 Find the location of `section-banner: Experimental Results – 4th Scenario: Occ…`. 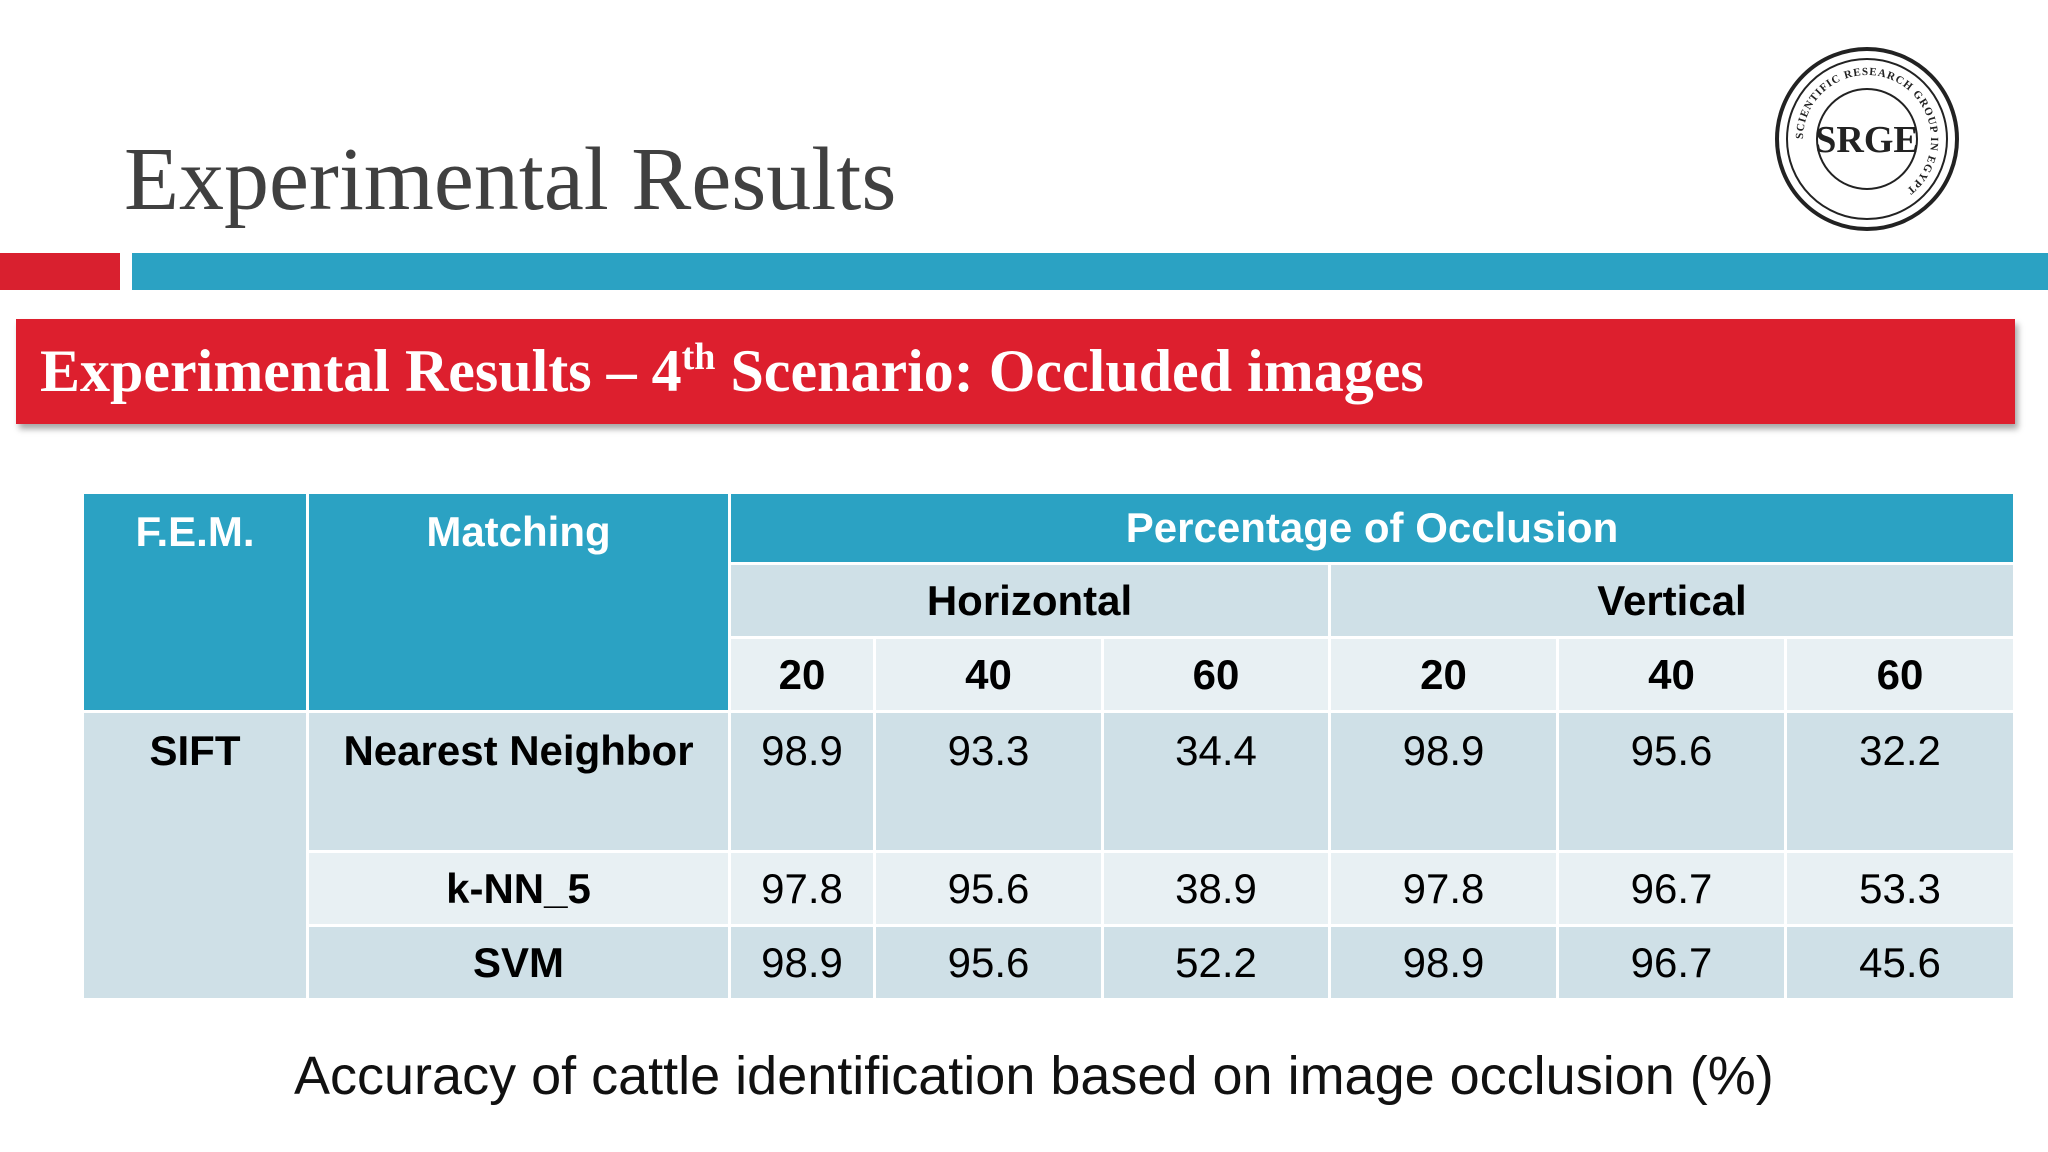

section-banner: Experimental Results – 4th Scenario: Occ… is located at coordinates (1015, 371).